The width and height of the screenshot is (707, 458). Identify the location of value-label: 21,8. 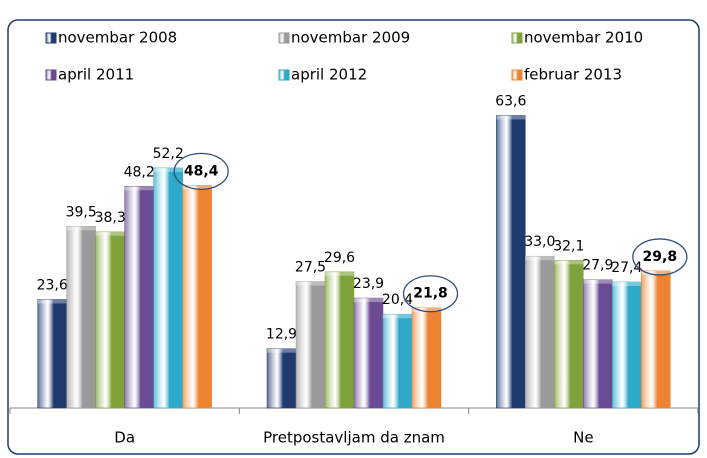
(430, 294).